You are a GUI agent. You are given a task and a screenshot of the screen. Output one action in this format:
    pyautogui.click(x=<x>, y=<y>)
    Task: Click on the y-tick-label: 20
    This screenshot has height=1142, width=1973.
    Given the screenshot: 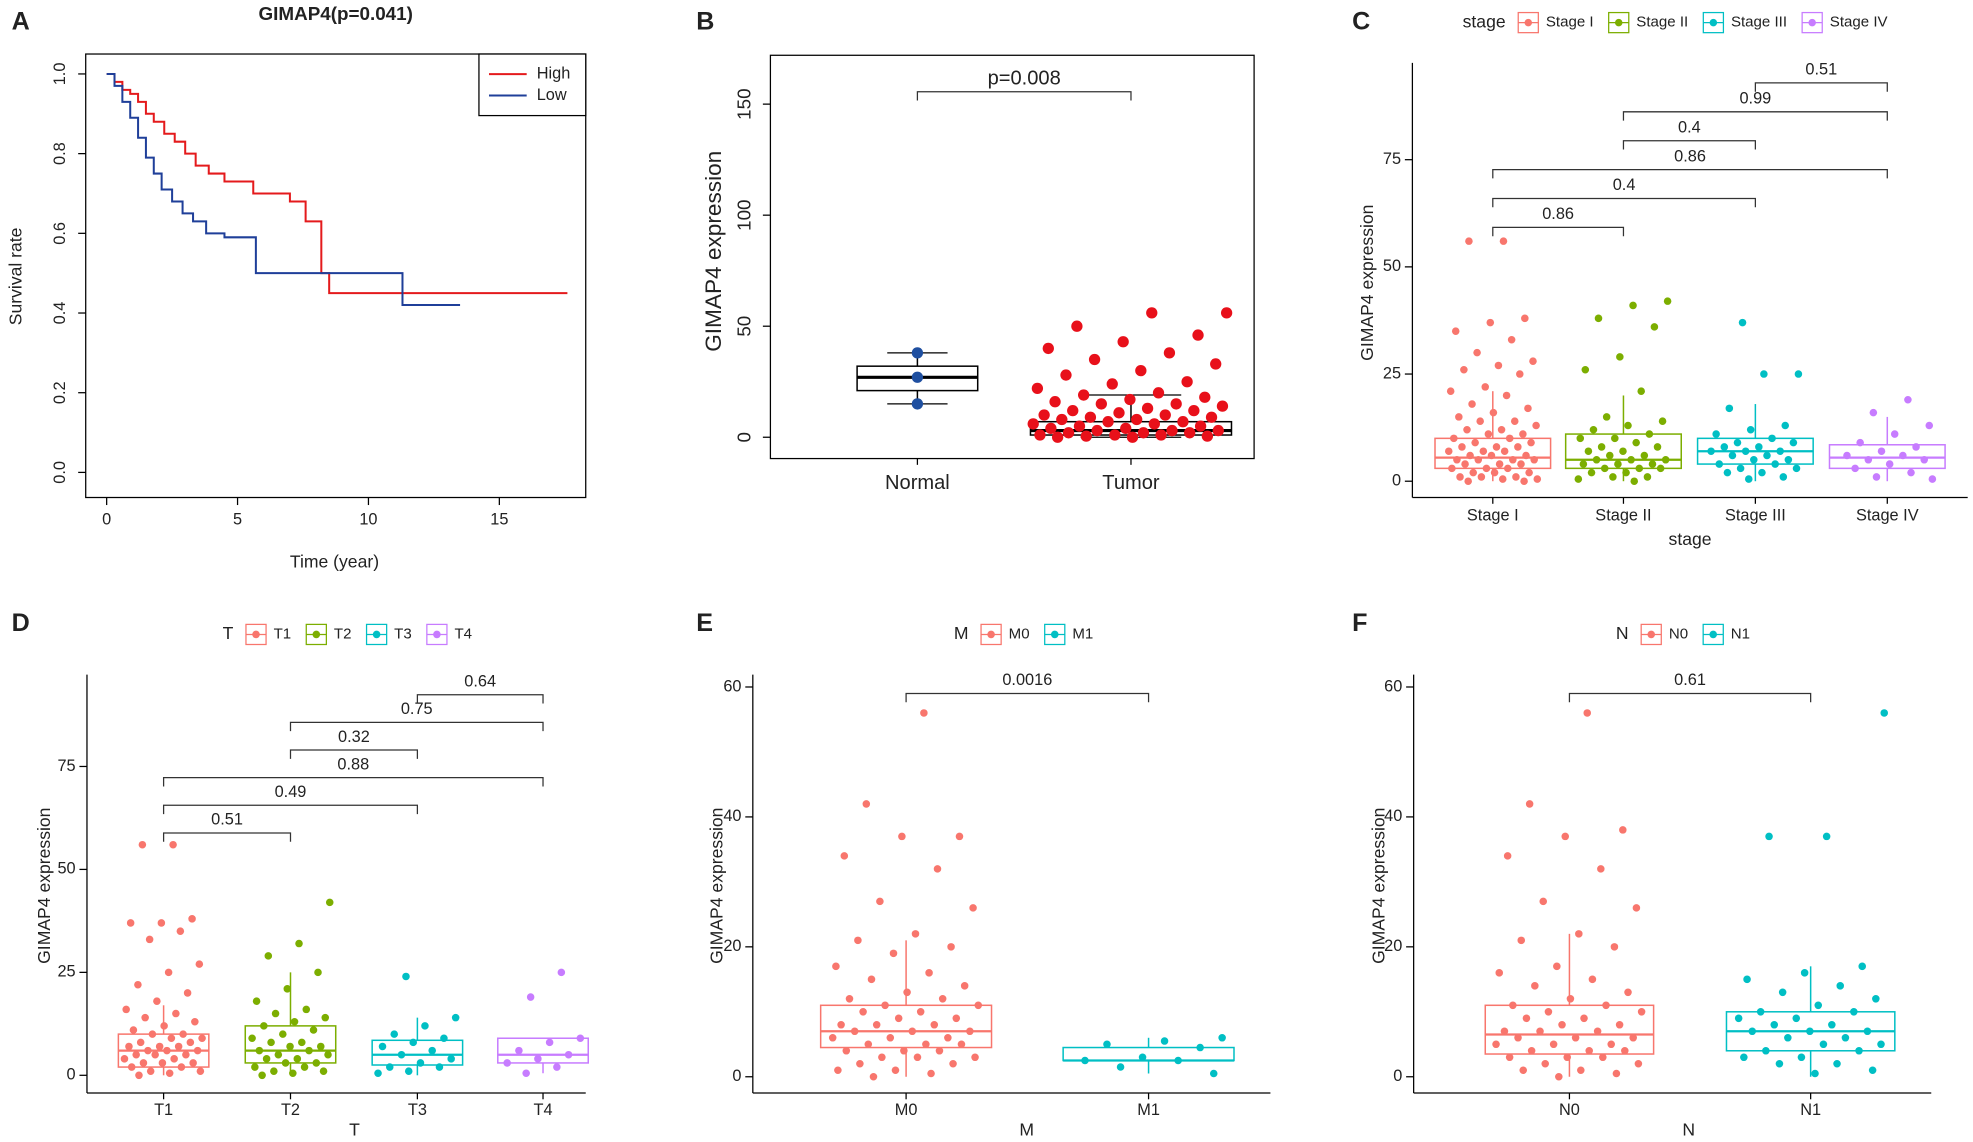 What is the action you would take?
    pyautogui.click(x=732, y=946)
    